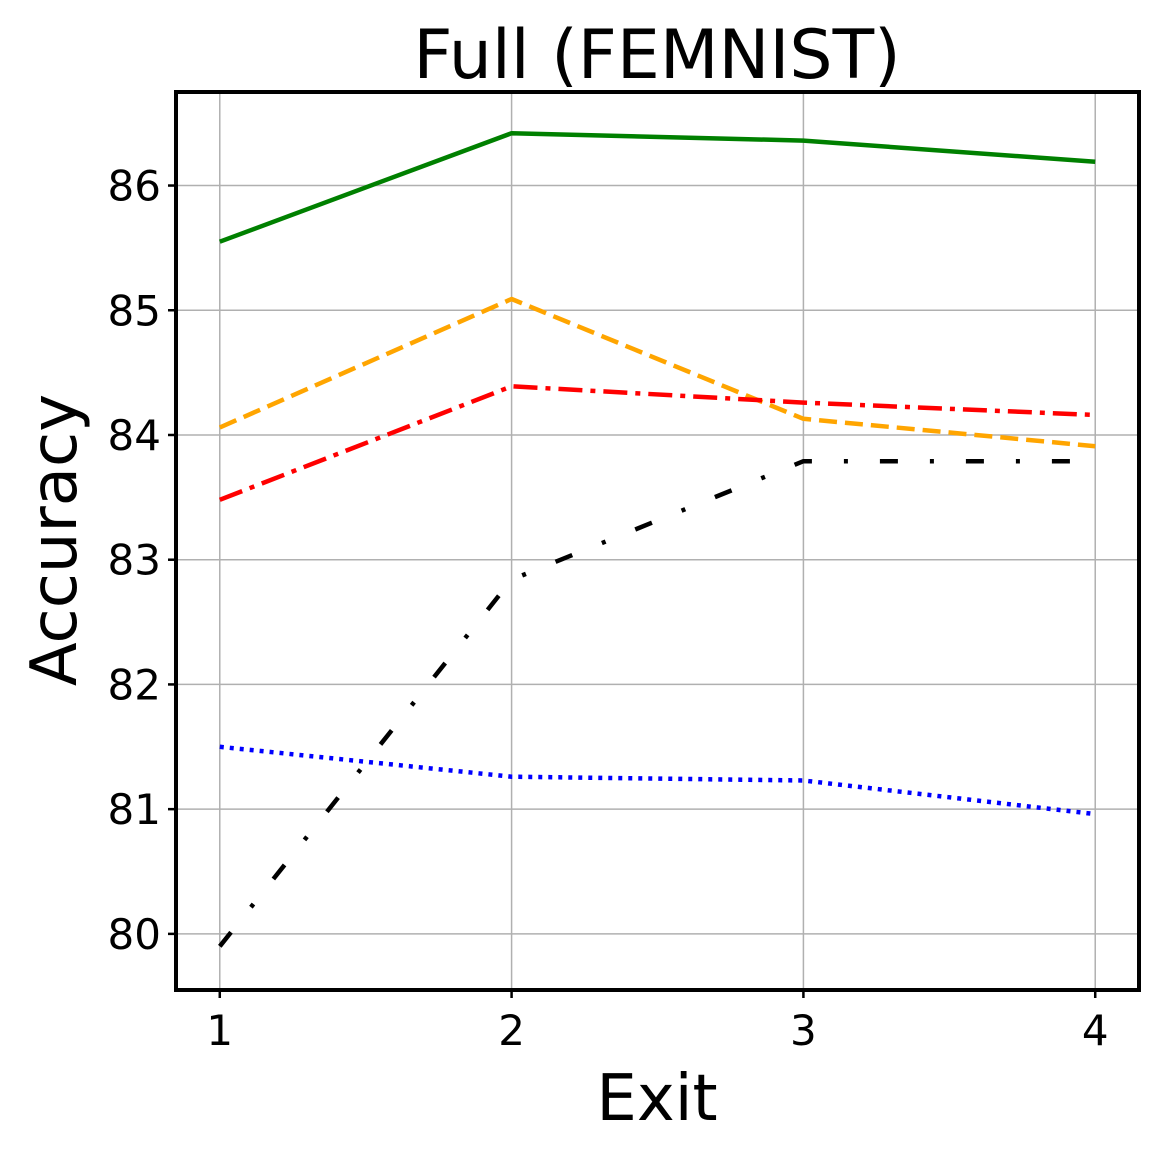 This screenshot has width=1160, height=1160. I want to click on chart-title: Full (FEMNIST), so click(656, 55).